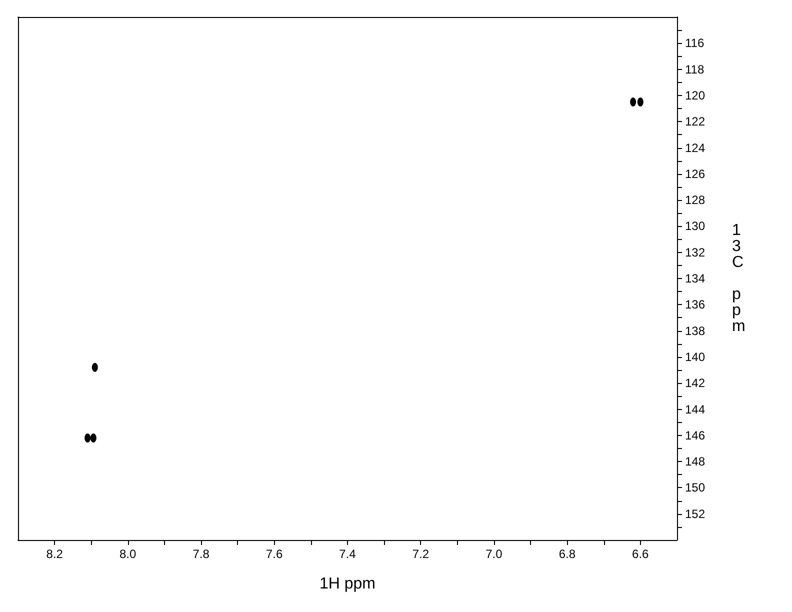  Describe the element at coordinates (695, 383) in the screenshot. I see `y-tick-label: 142` at that location.